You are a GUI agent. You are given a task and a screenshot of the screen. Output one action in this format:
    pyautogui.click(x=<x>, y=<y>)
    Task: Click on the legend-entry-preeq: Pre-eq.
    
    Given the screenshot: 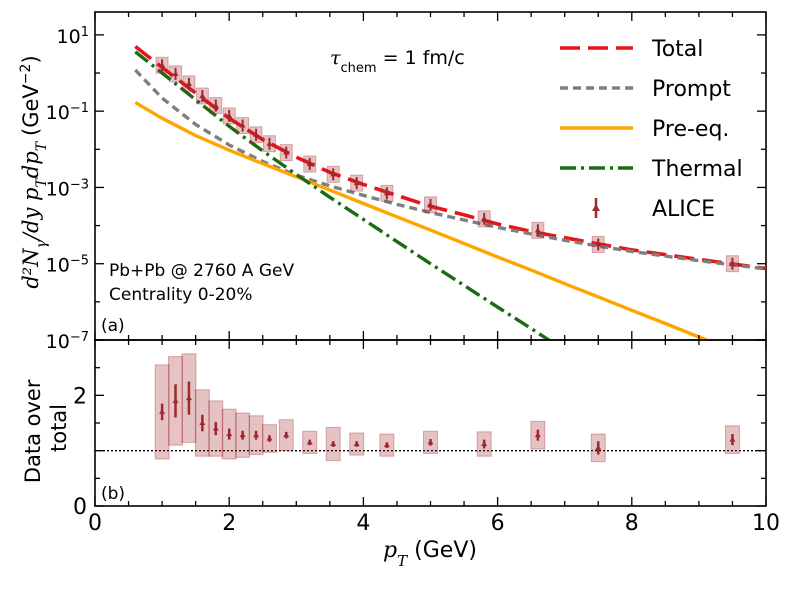 What is the action you would take?
    pyautogui.click(x=644, y=129)
    